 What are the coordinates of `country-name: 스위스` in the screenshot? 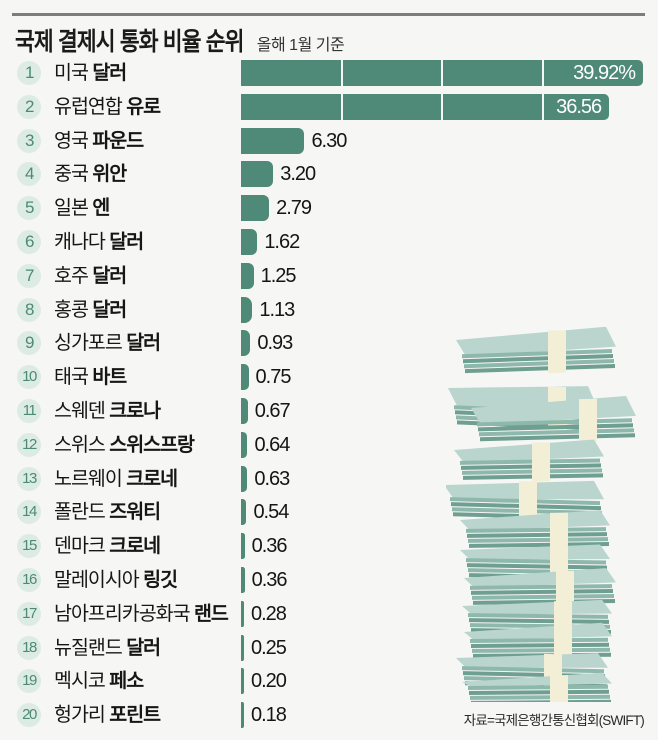 It's located at (80, 444).